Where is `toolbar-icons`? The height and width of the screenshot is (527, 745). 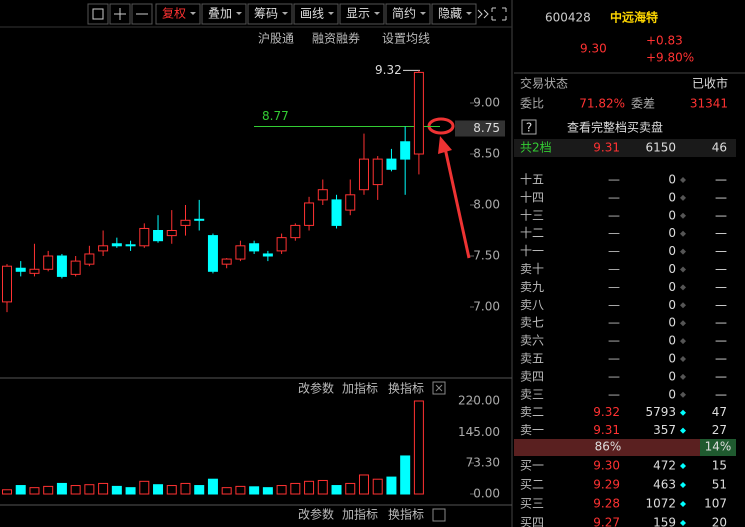 toolbar-icons is located at coordinates (297, 14).